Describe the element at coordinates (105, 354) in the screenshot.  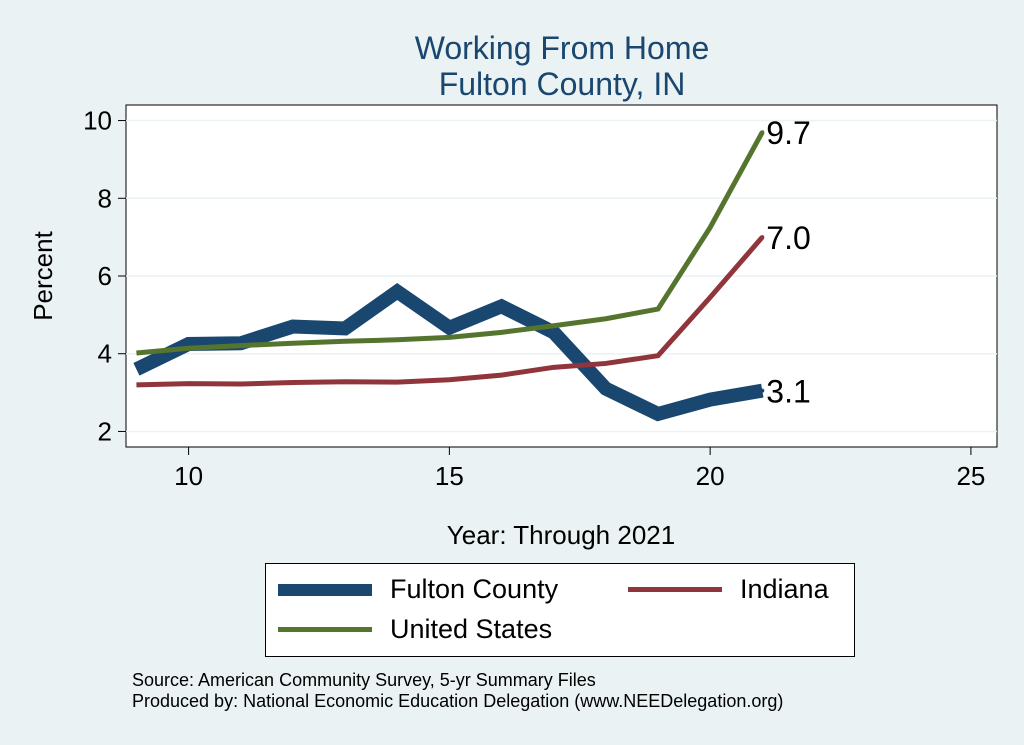
I see `y-tick-label-4: 4` at that location.